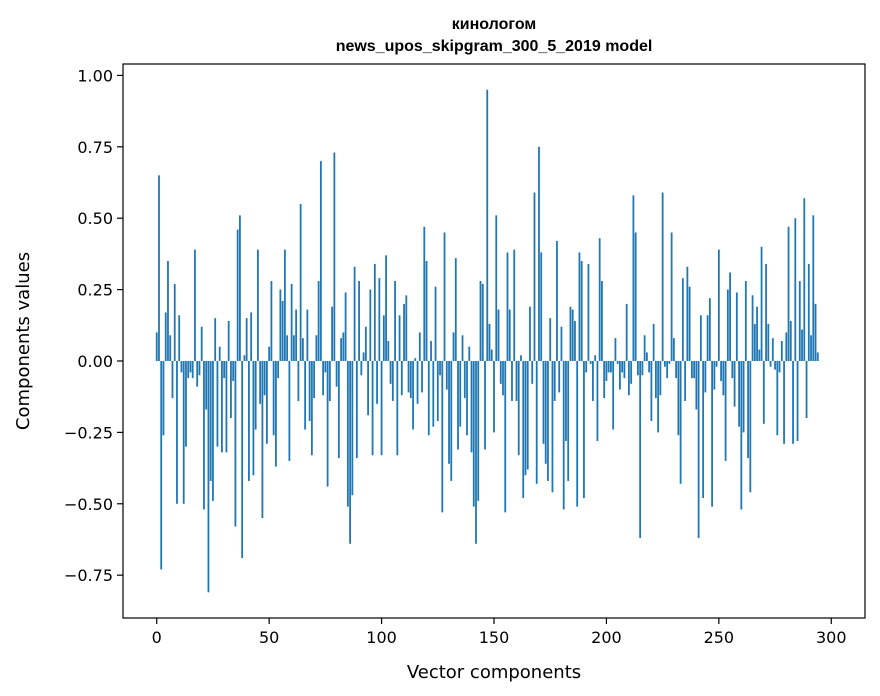  I want to click on x-tick-label: 0, so click(157, 637).